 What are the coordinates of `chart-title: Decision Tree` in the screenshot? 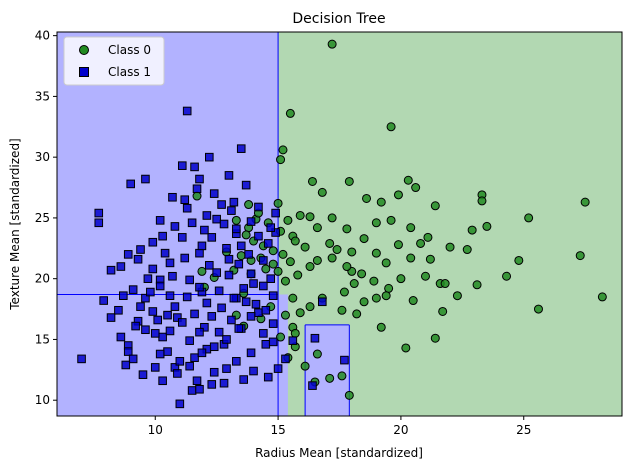 It's located at (338, 19).